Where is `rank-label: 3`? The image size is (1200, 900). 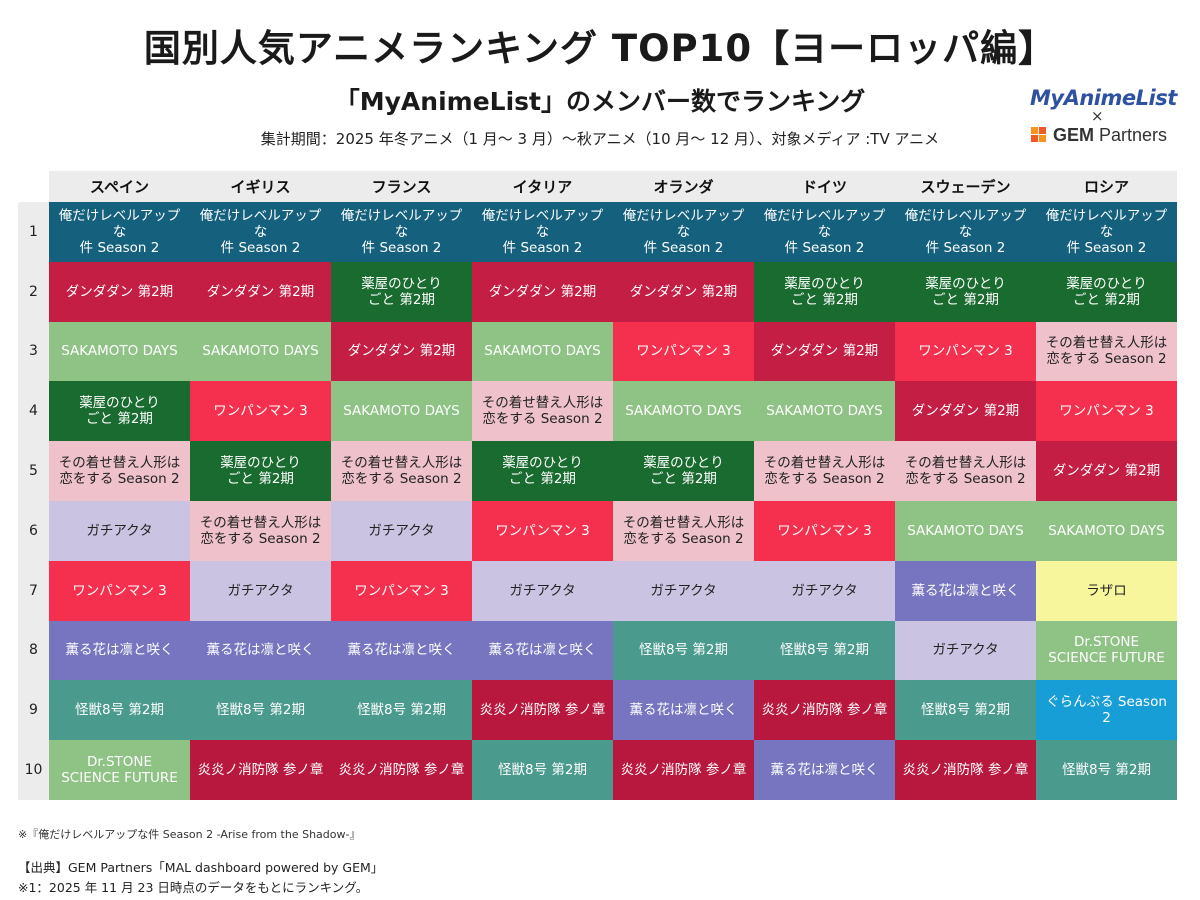 rank-label: 3 is located at coordinates (33, 351).